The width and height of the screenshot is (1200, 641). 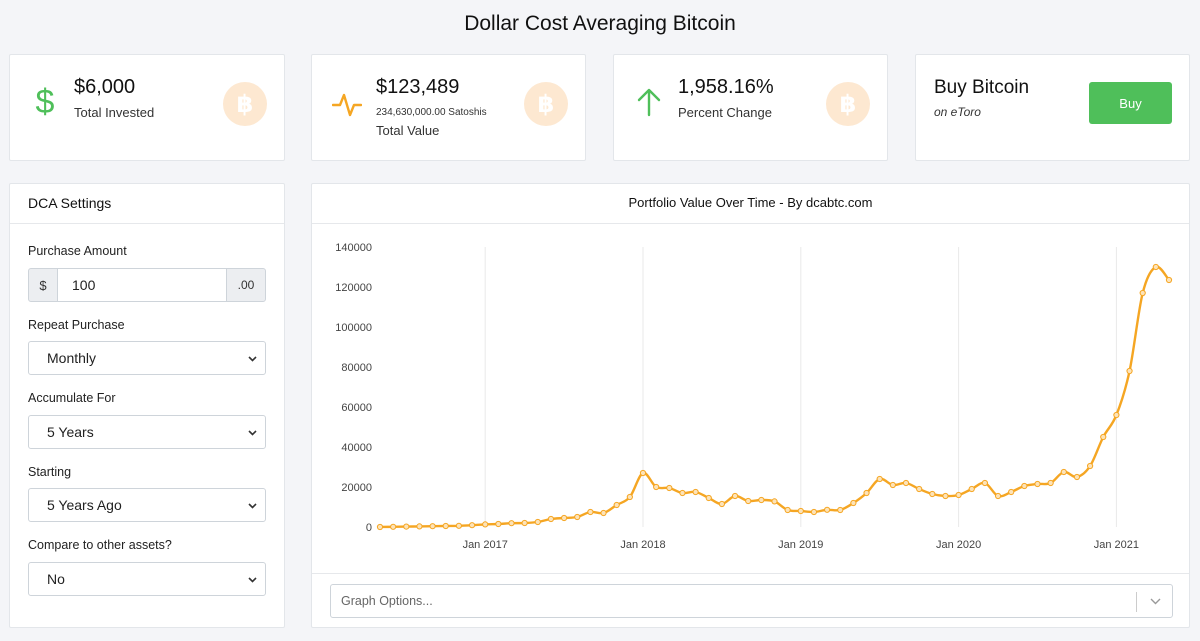 I want to click on chart-header-divider, so click(x=750, y=223).